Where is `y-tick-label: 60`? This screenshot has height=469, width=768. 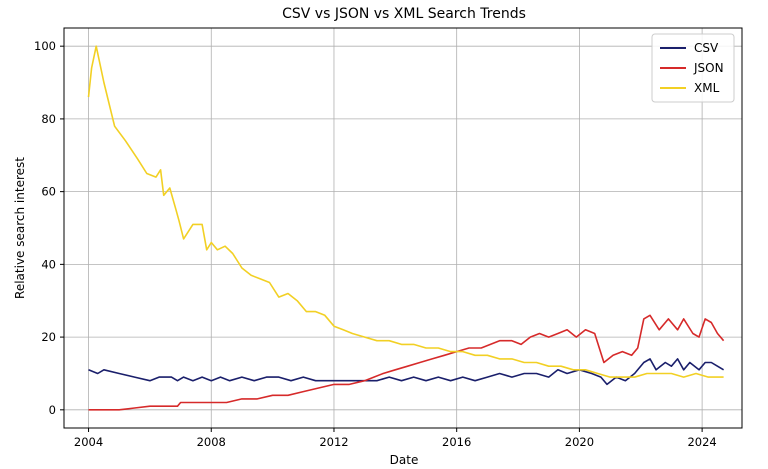 y-tick-label: 60 is located at coordinates (48, 192).